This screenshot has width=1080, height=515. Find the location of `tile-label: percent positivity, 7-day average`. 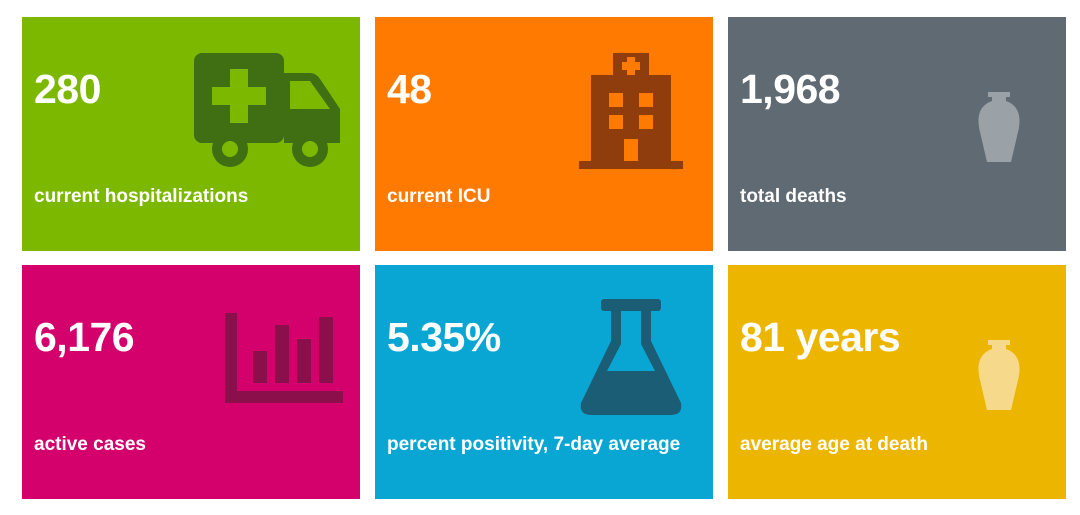

tile-label: percent positivity, 7-day average is located at coordinates (534, 444).